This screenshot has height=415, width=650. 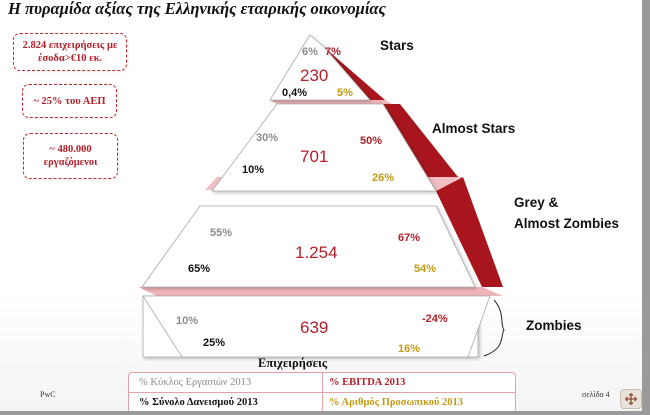 I want to click on expand-arrows-icon, so click(x=631, y=399).